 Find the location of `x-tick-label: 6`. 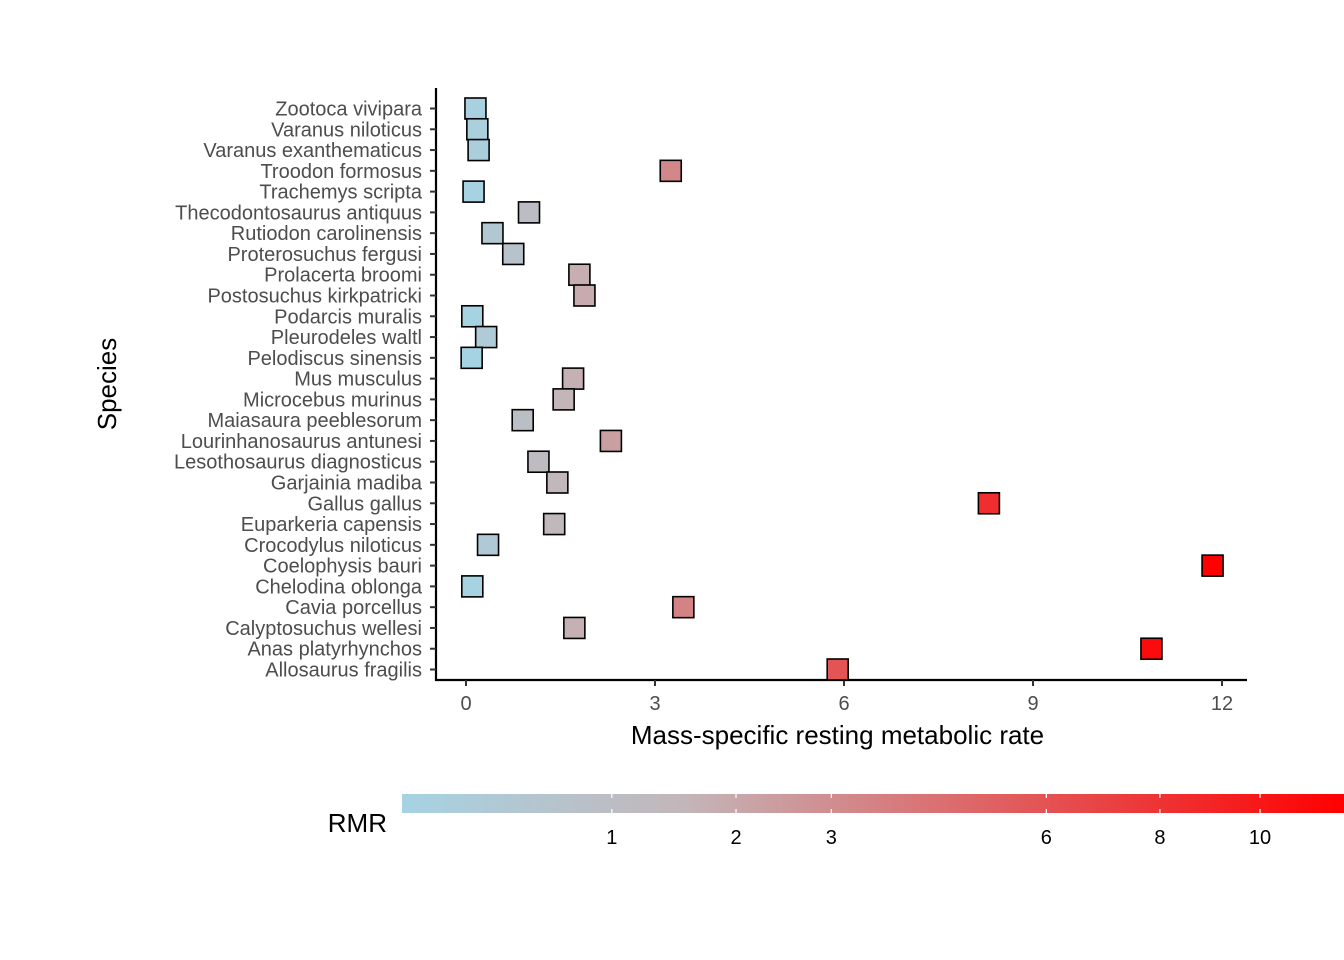

x-tick-label: 6 is located at coordinates (843, 704).